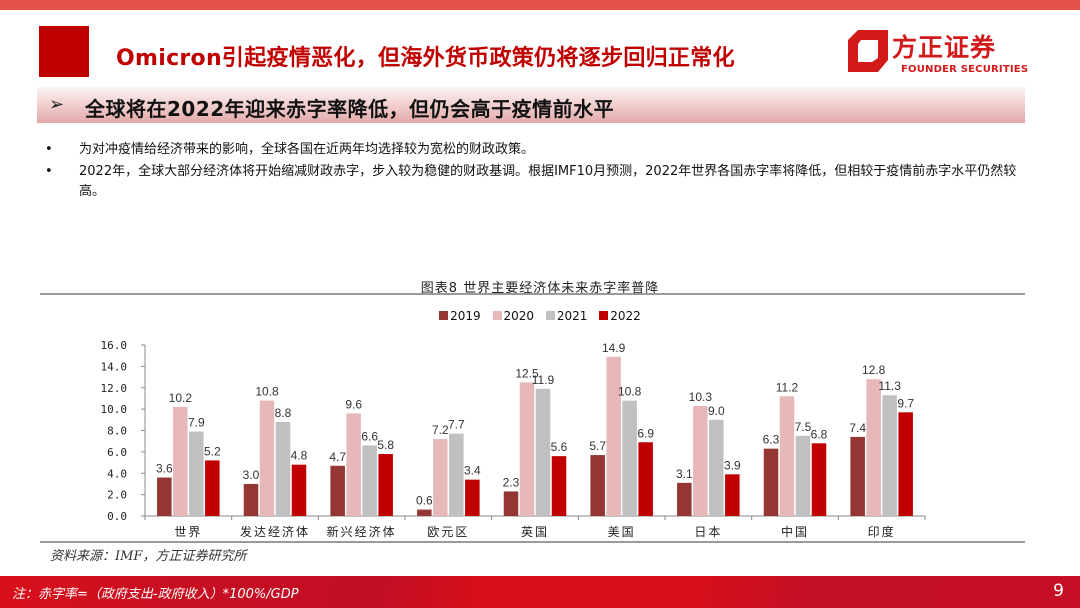  Describe the element at coordinates (527, 373) in the screenshot. I see `bar-value-label: 12.5` at that location.